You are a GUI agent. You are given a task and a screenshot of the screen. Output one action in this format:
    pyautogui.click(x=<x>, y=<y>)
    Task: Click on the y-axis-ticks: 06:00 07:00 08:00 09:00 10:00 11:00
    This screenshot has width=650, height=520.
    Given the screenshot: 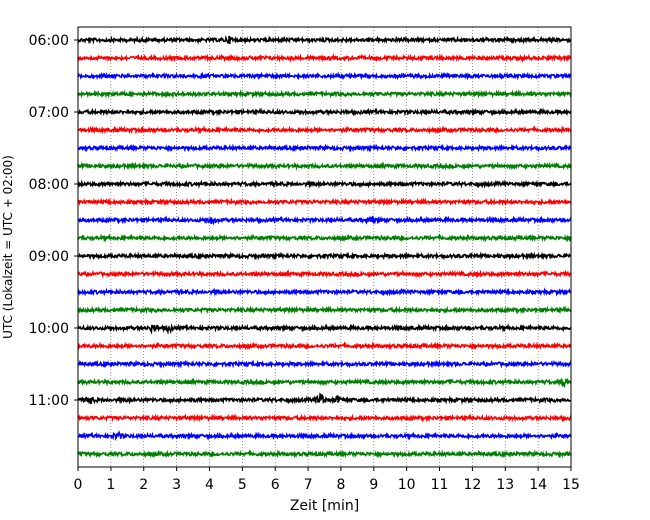 What is the action you would take?
    pyautogui.click(x=53, y=221)
    